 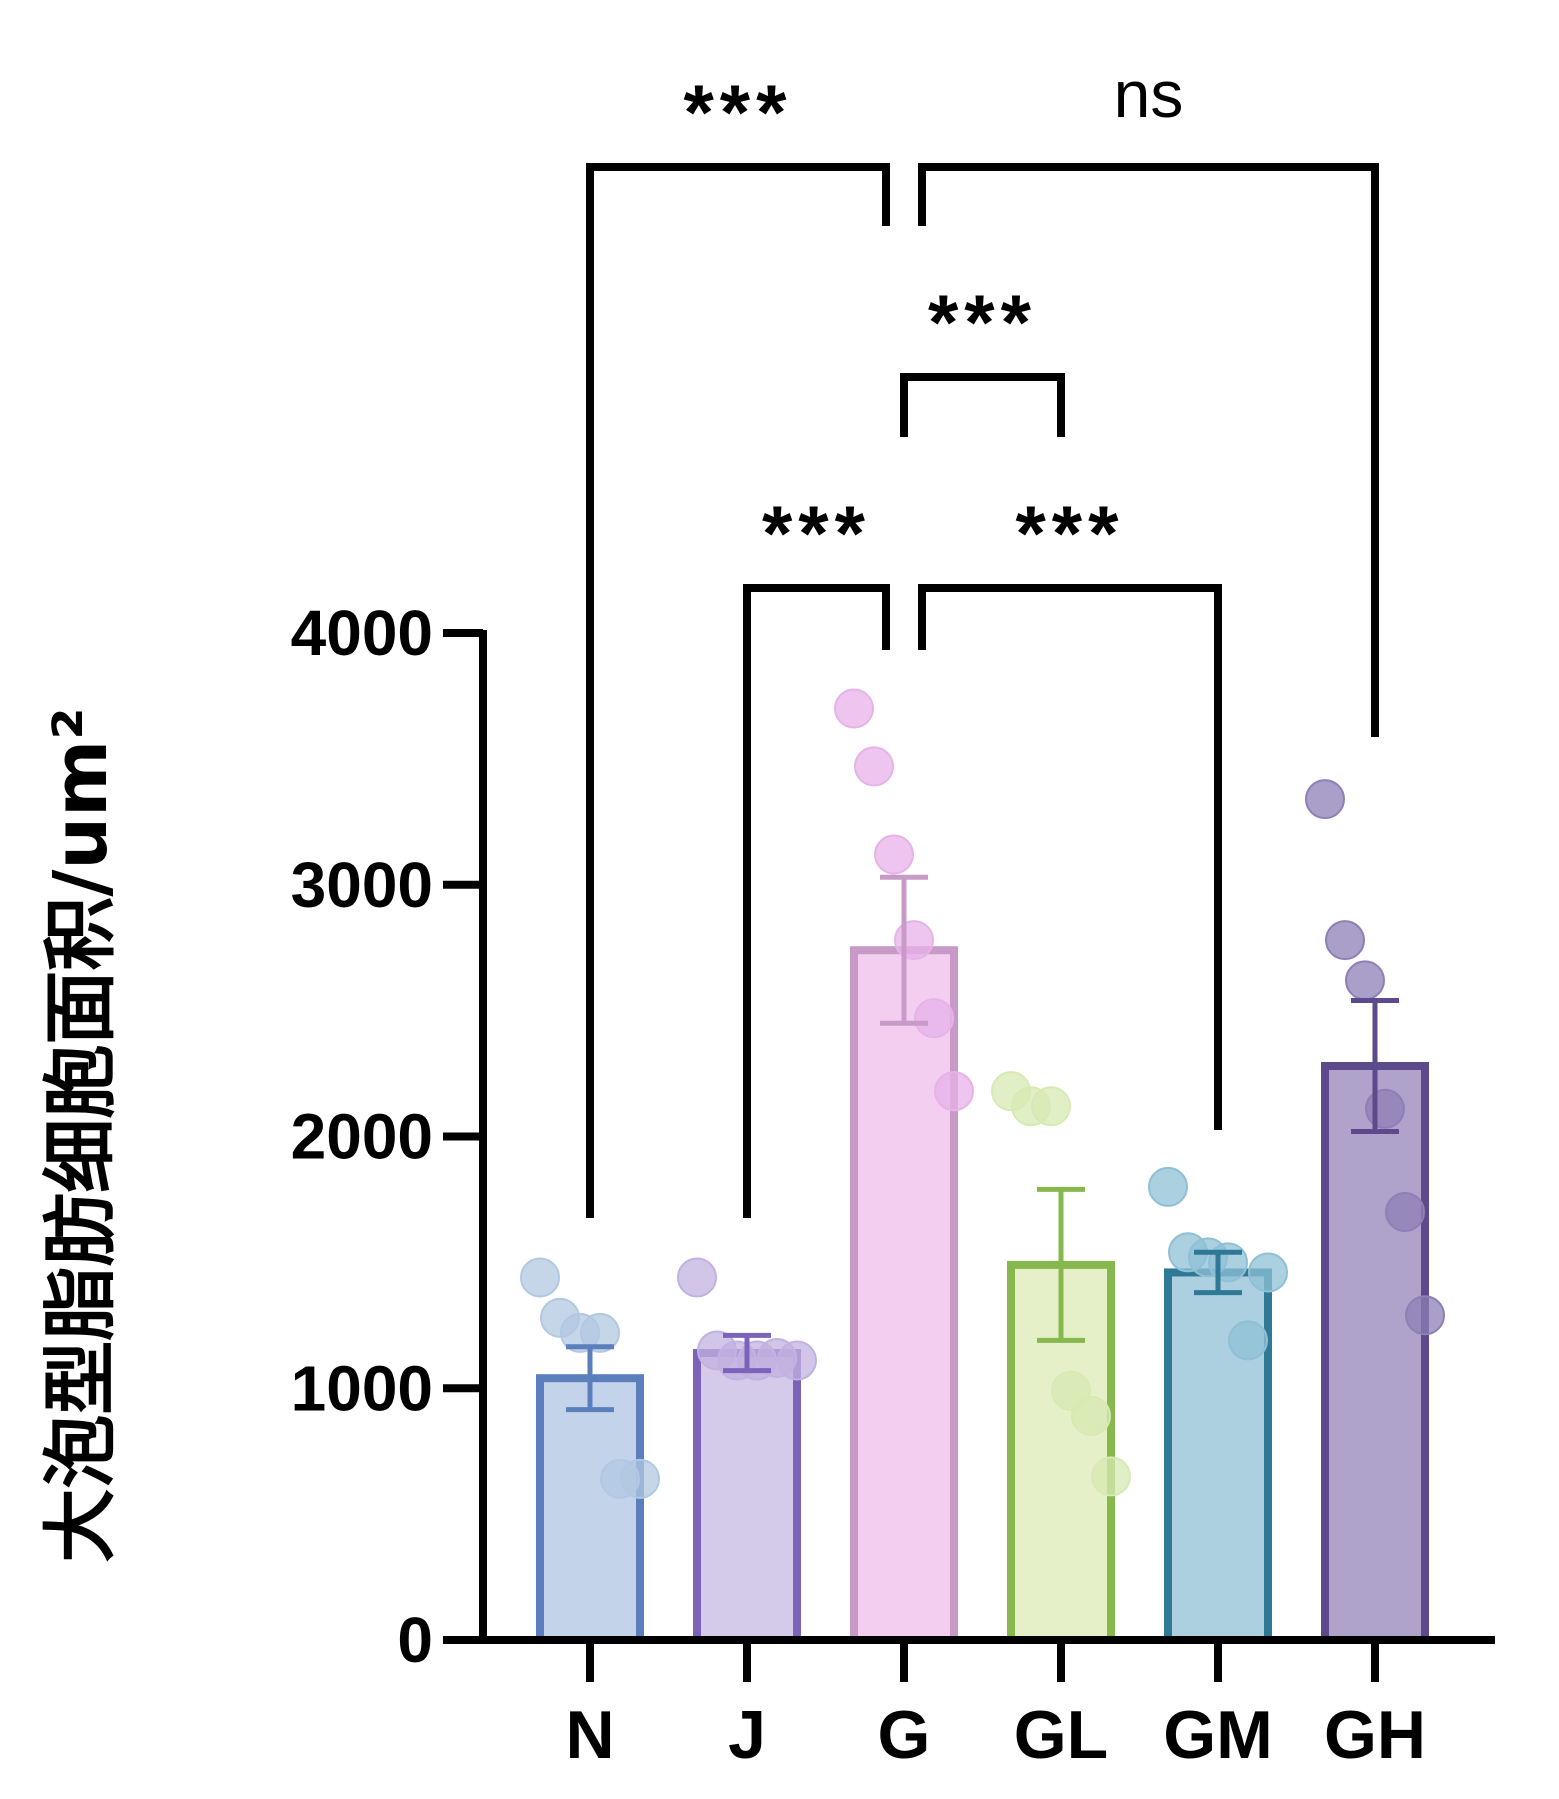 What do you see at coordinates (1149, 94) in the screenshot?
I see `significance-label-g-gh: ns` at bounding box center [1149, 94].